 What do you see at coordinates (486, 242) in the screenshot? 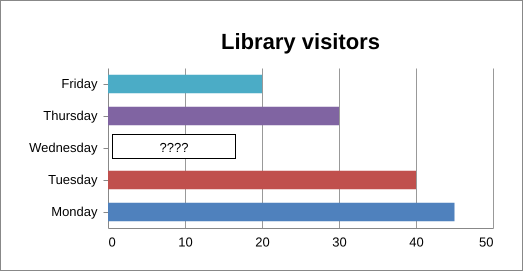
I see `x-tick-label: 50` at bounding box center [486, 242].